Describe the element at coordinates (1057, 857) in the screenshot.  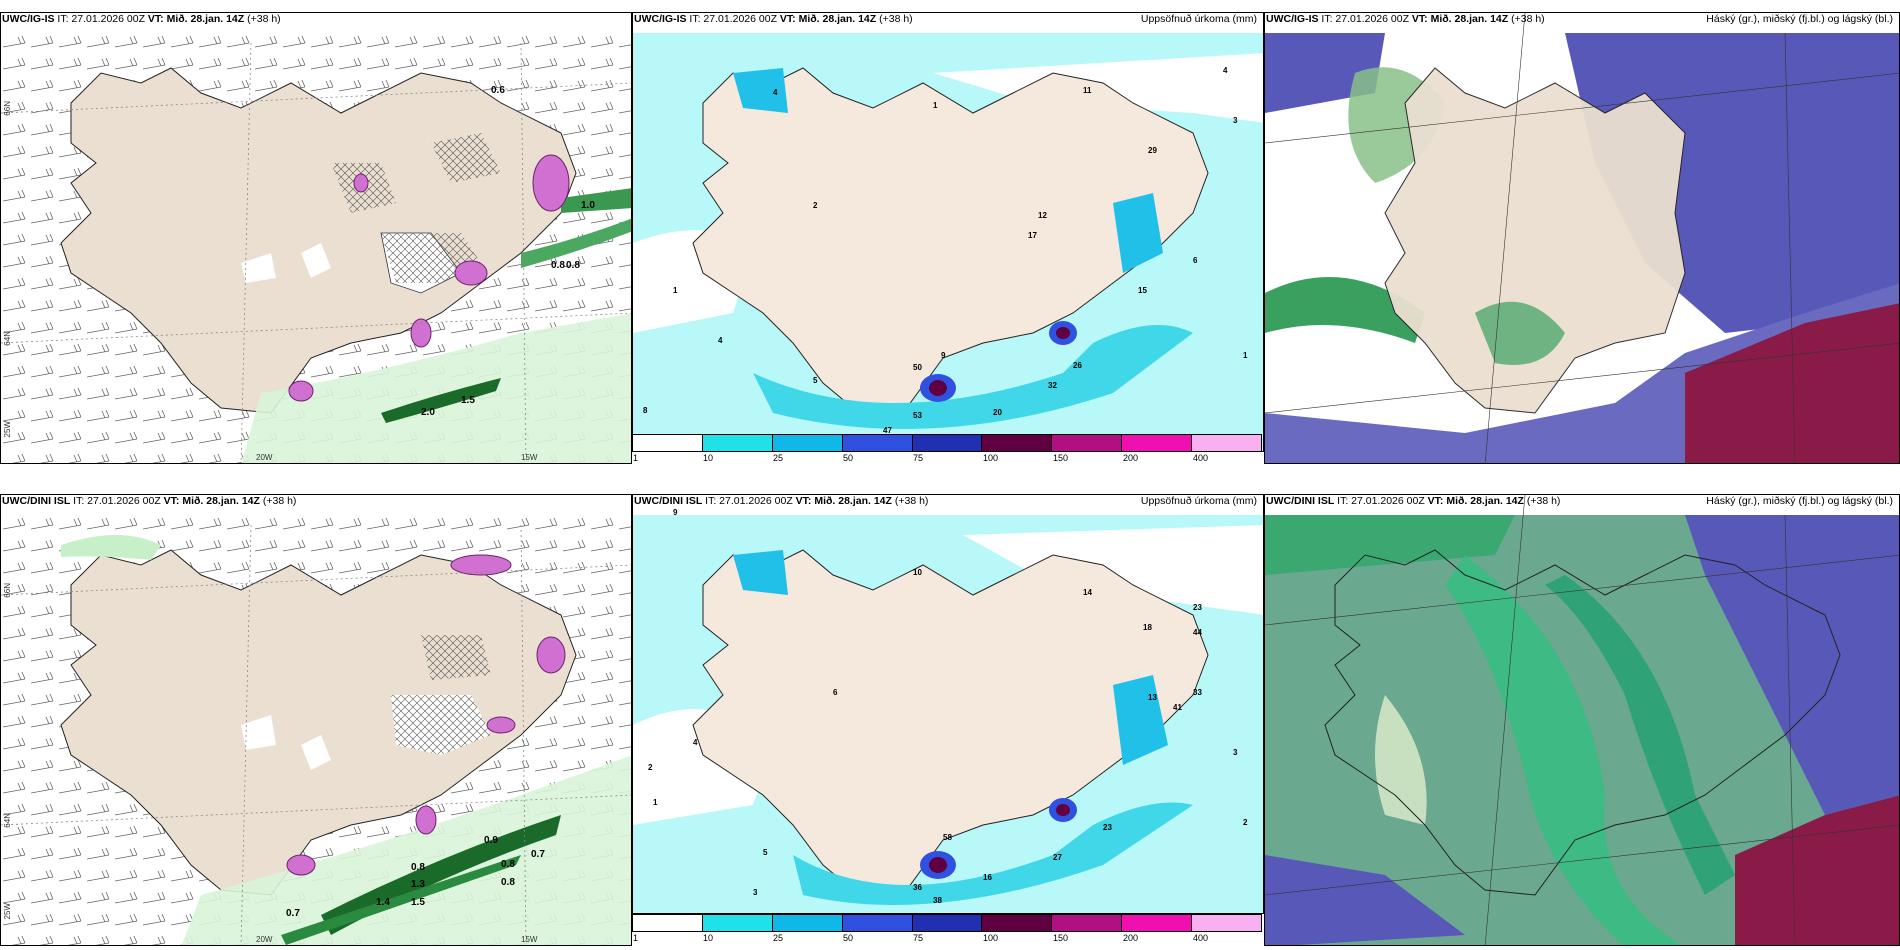
I see `precip-label: 27` at that location.